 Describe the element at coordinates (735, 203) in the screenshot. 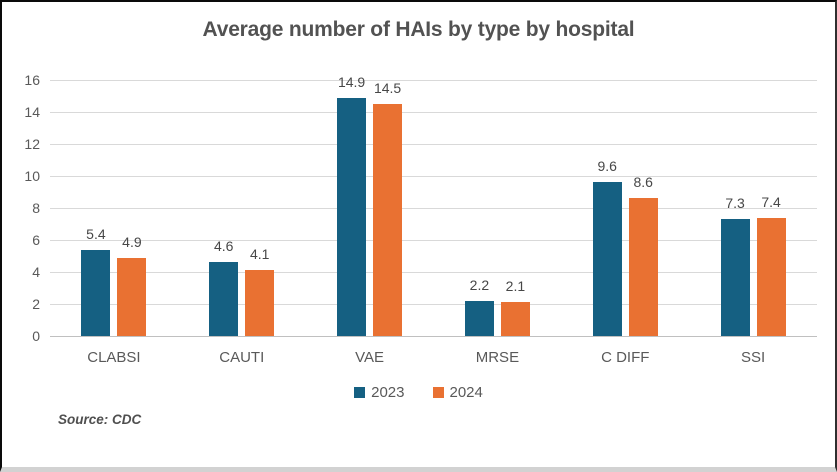

I see `data-label-2023-SSI: 7.3` at that location.